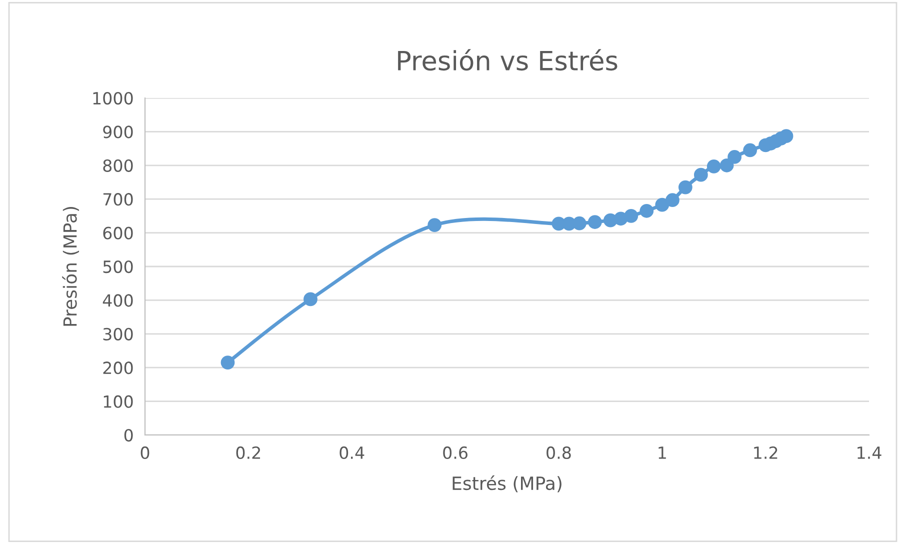  Describe the element at coordinates (113, 98) in the screenshot. I see `y-tick-label: 1000` at that location.